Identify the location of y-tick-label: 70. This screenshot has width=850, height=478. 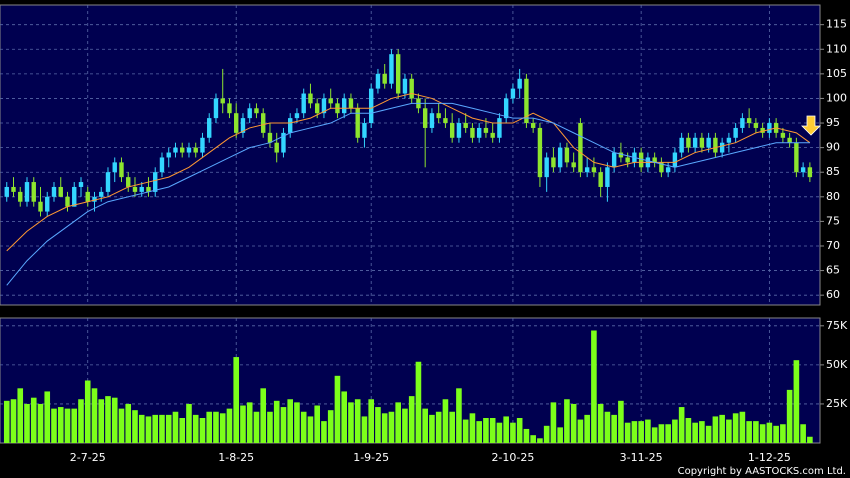
(833, 245).